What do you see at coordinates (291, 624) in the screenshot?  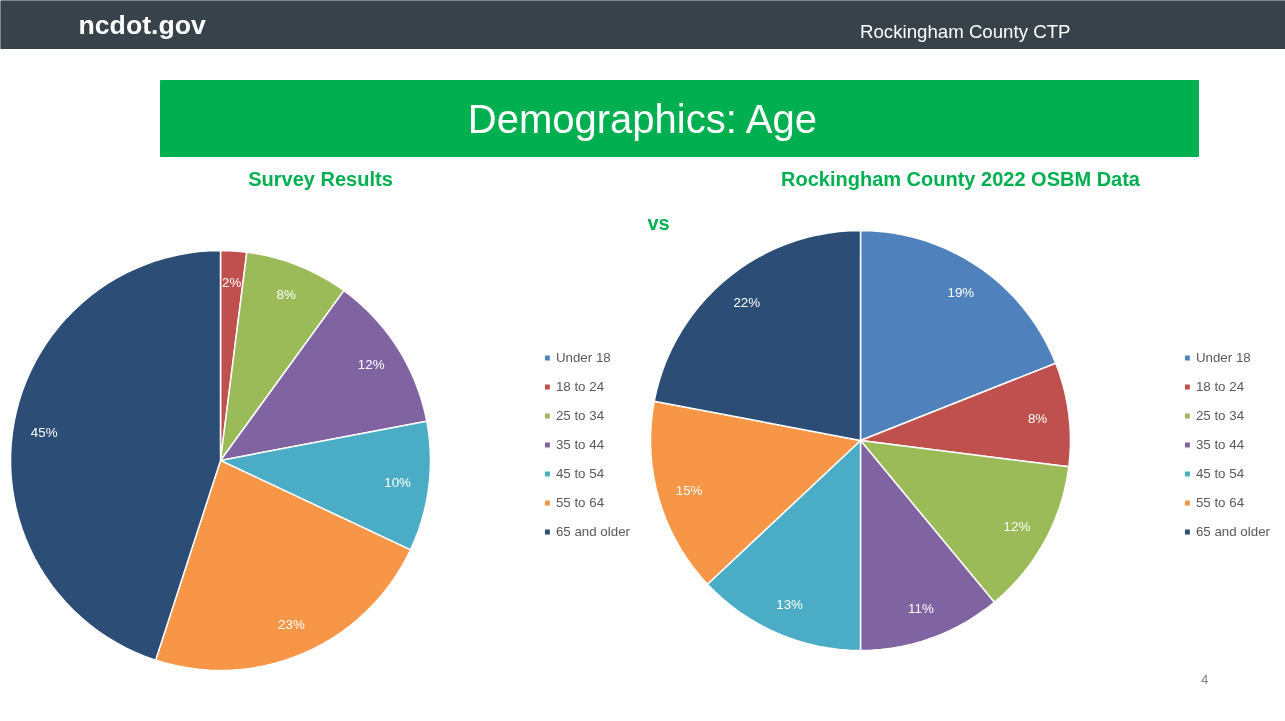 I see `data-label: 23%` at bounding box center [291, 624].